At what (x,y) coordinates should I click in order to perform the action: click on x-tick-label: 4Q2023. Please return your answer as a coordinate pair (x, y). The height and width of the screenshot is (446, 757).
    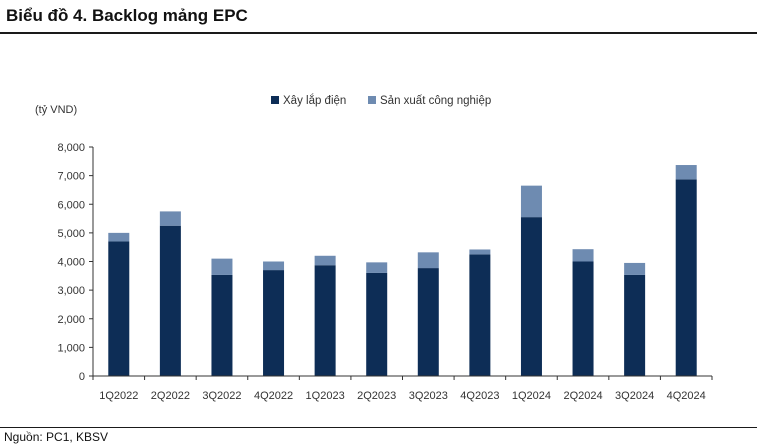
    Looking at the image, I should click on (479, 396).